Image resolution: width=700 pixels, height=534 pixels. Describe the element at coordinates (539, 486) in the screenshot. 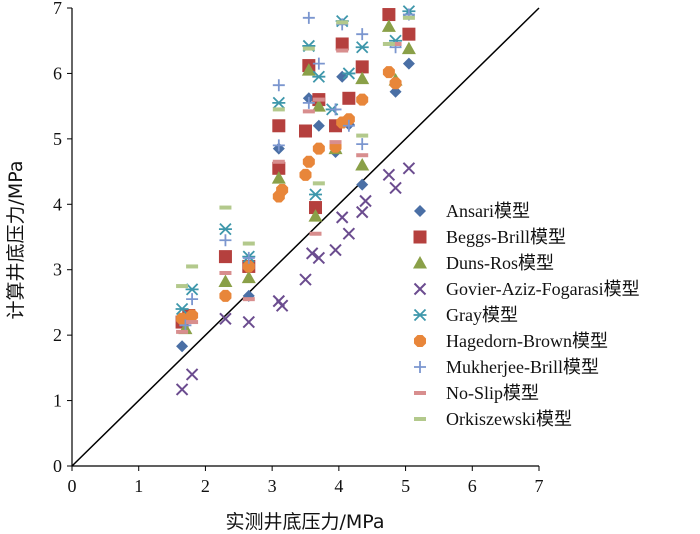

I see `x-tick-label: 7` at that location.